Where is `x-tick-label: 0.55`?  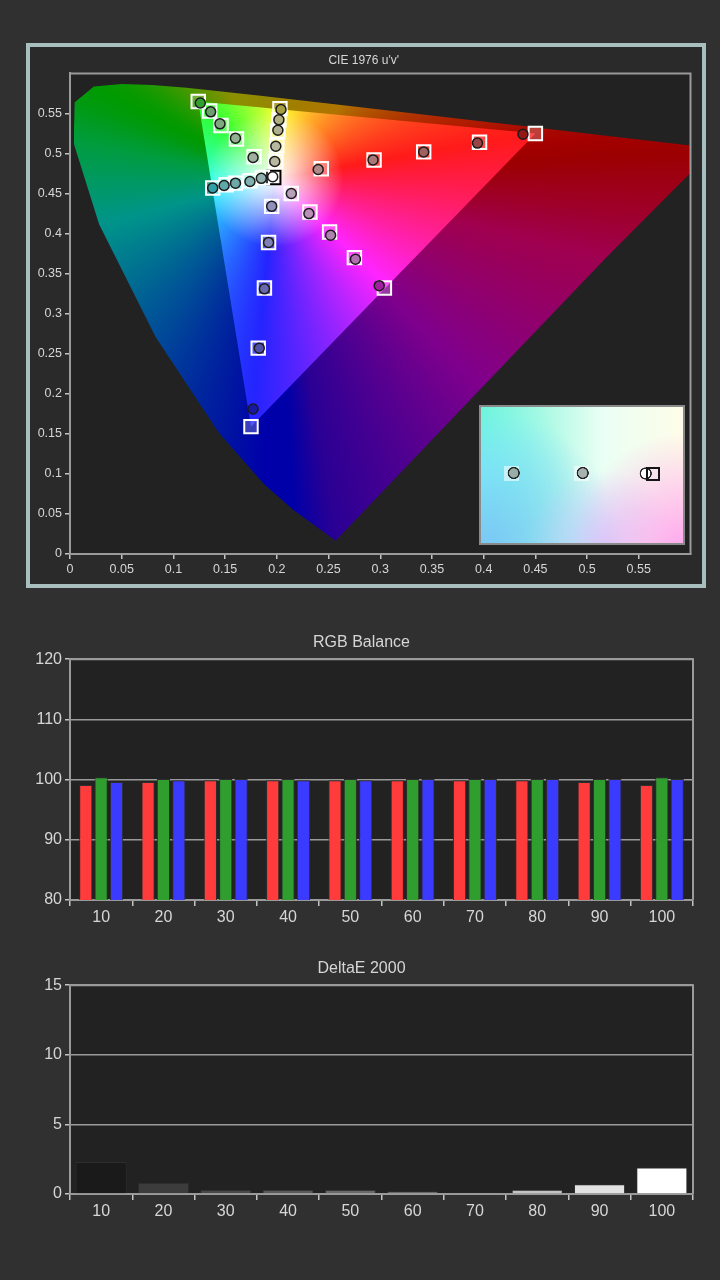
x-tick-label: 0.55 is located at coordinates (638, 568).